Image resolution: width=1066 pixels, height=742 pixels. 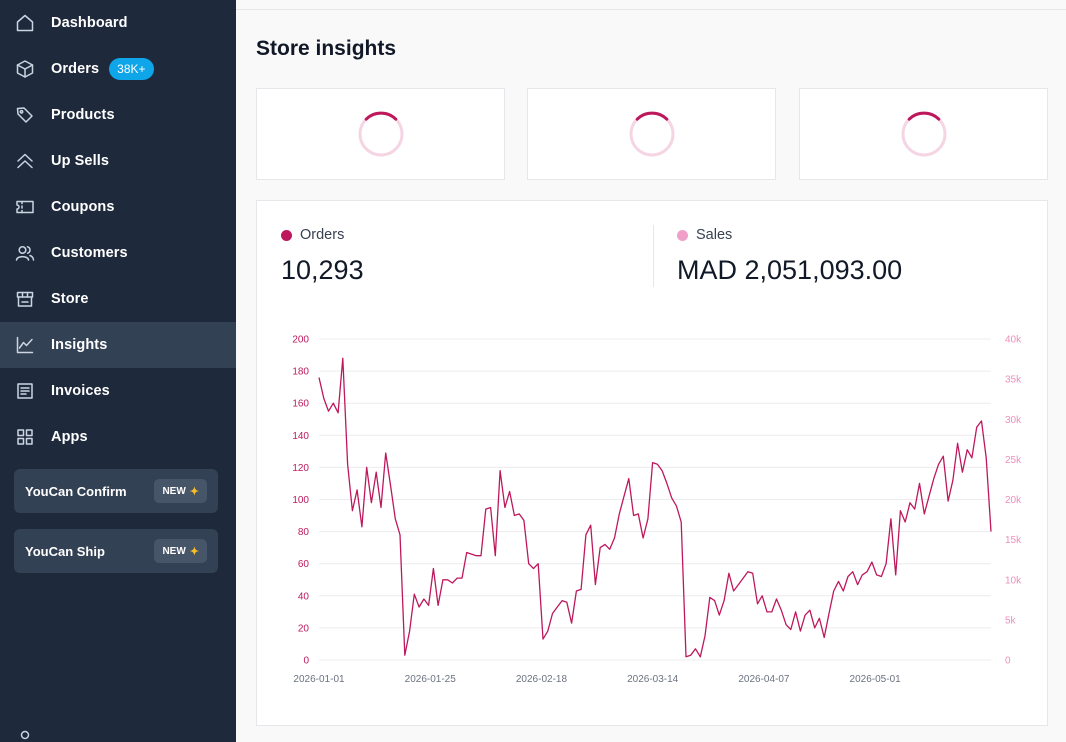 I want to click on line-chart-icon, so click(x=25, y=345).